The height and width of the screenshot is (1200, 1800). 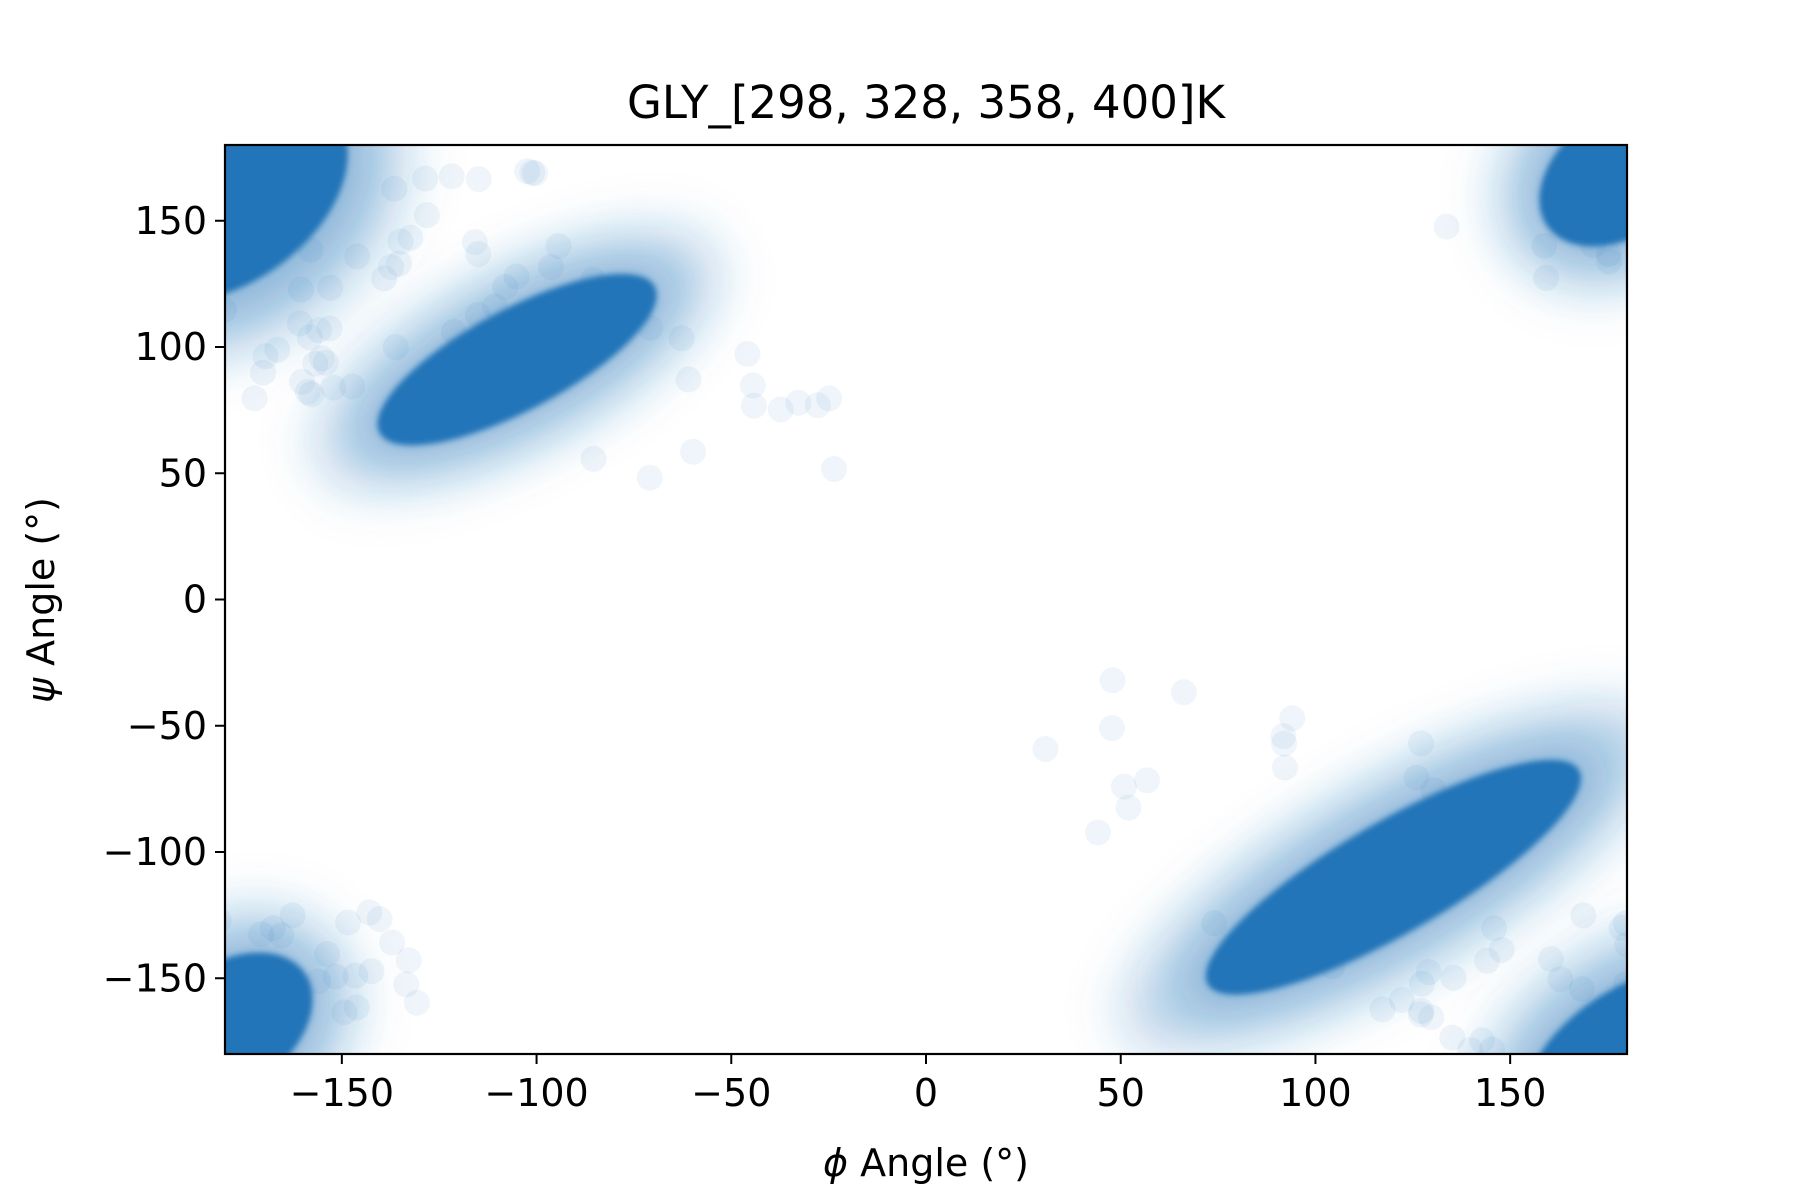 I want to click on cluster-halo, so click(x=317, y=254).